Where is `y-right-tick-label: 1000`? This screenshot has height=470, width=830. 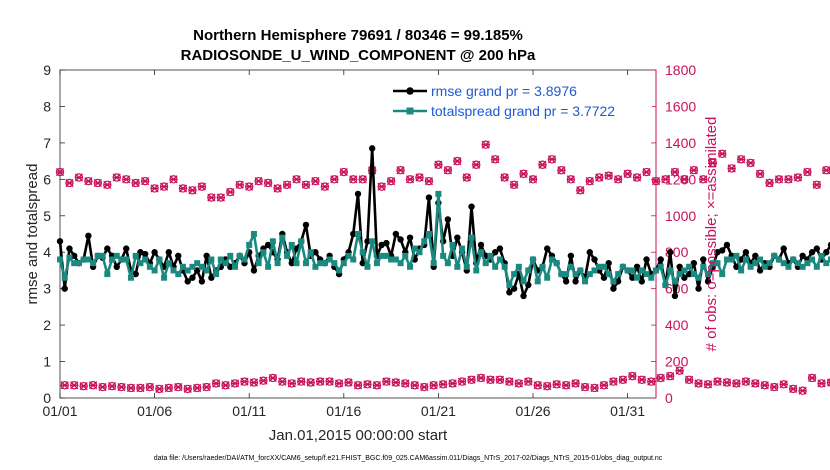
y-right-tick-label: 1000 is located at coordinates (680, 216).